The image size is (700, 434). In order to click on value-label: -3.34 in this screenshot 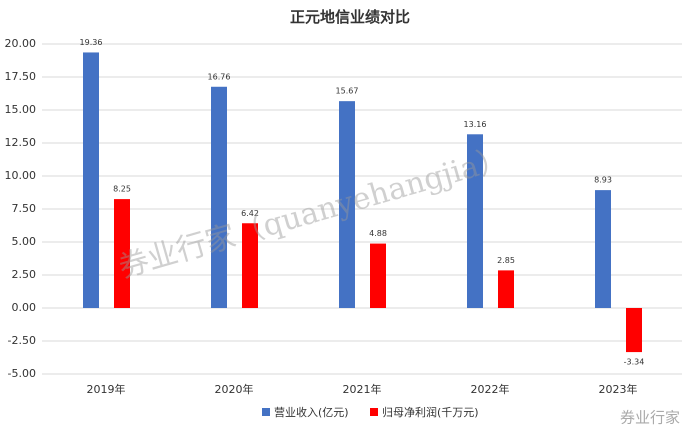, I will do `click(634, 362)`.